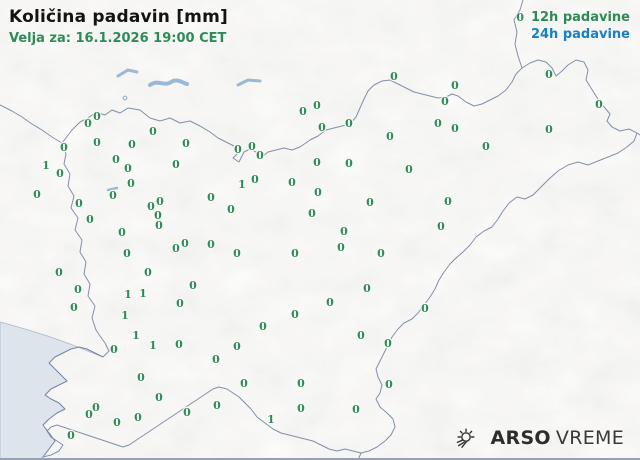 The image size is (640, 460). I want to click on legend-label-24h: 24h padavine, so click(580, 34).